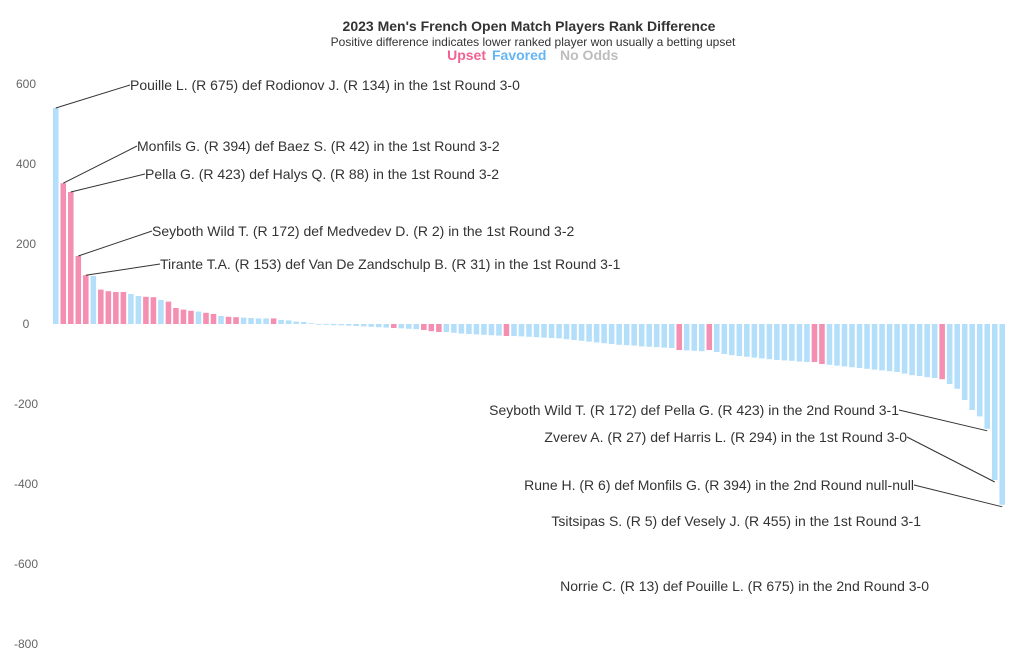 Image resolution: width=1024 pixels, height=663 pixels. Describe the element at coordinates (466, 55) in the screenshot. I see `legend-upset: Upset` at that location.